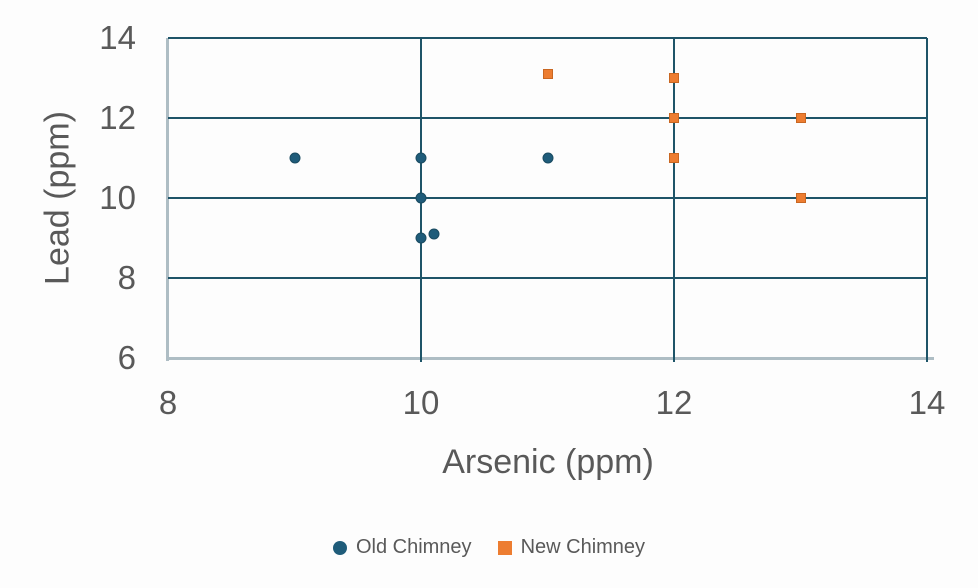 This screenshot has width=978, height=588. I want to click on h-gridline-y12, so click(547, 118).